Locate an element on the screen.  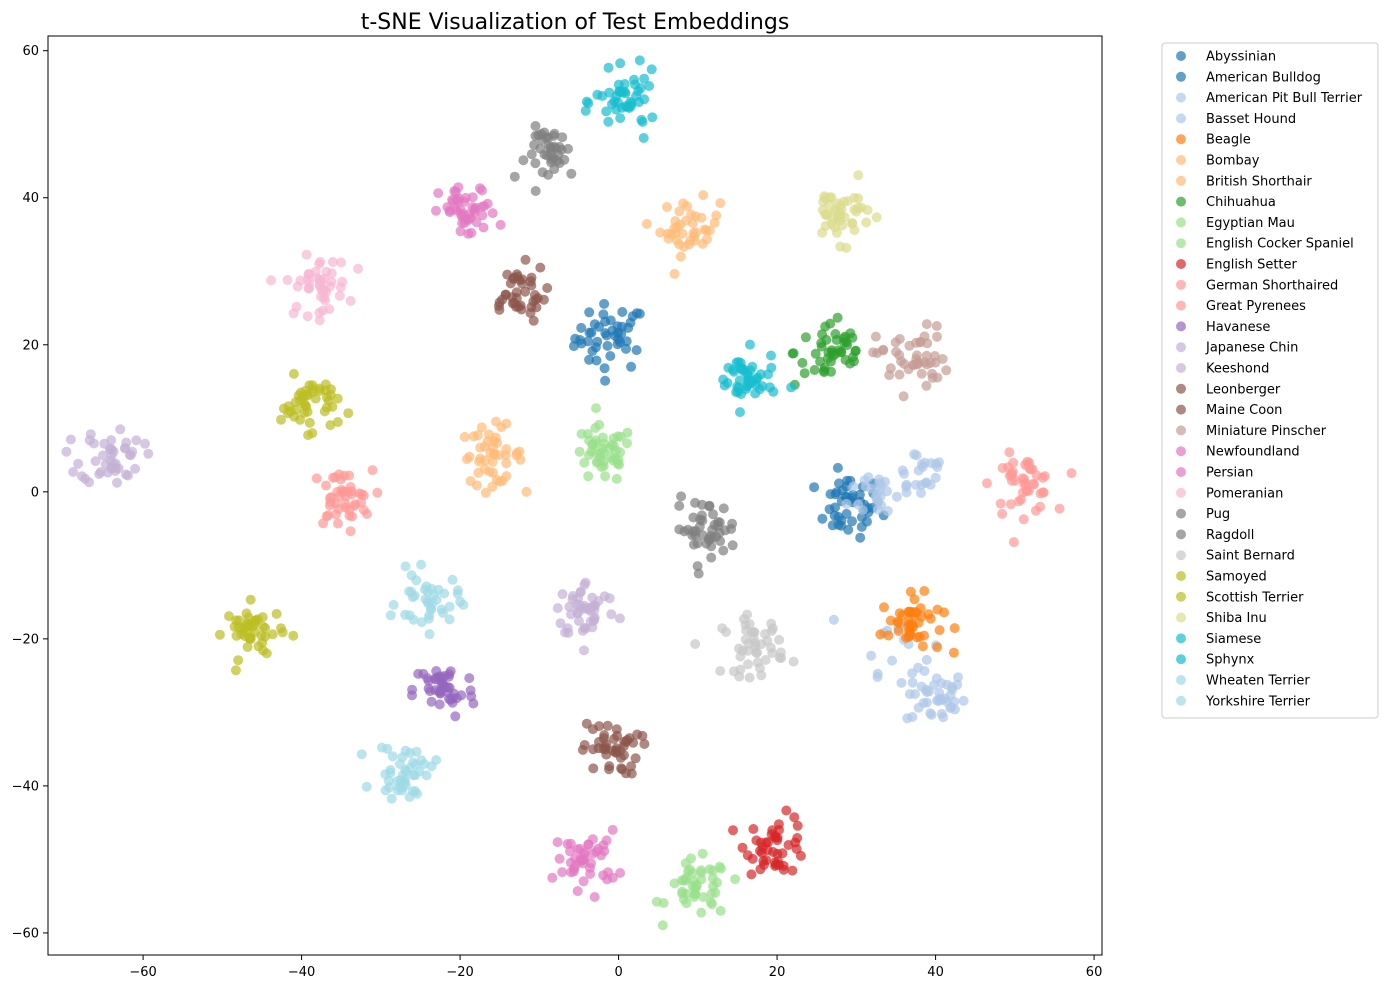
legend-label: Sphynx is located at coordinates (1230, 660).